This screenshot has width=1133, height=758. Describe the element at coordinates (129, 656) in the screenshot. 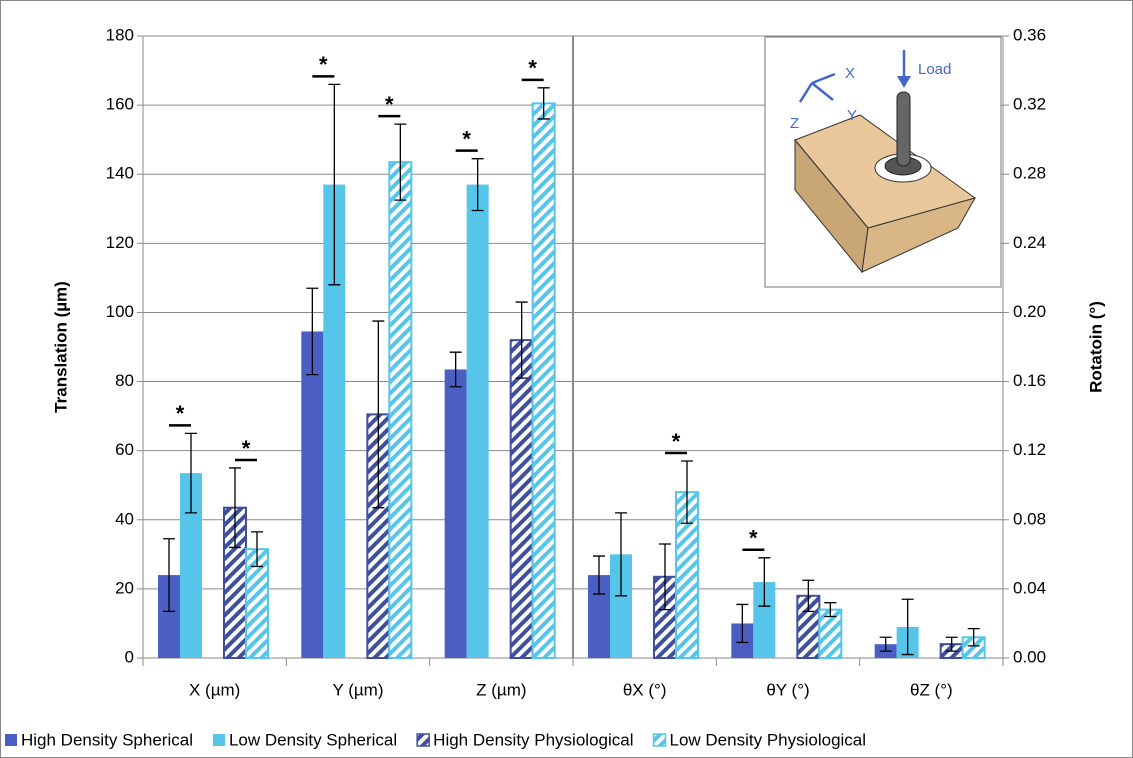

I see `y-tick-label: 0` at that location.